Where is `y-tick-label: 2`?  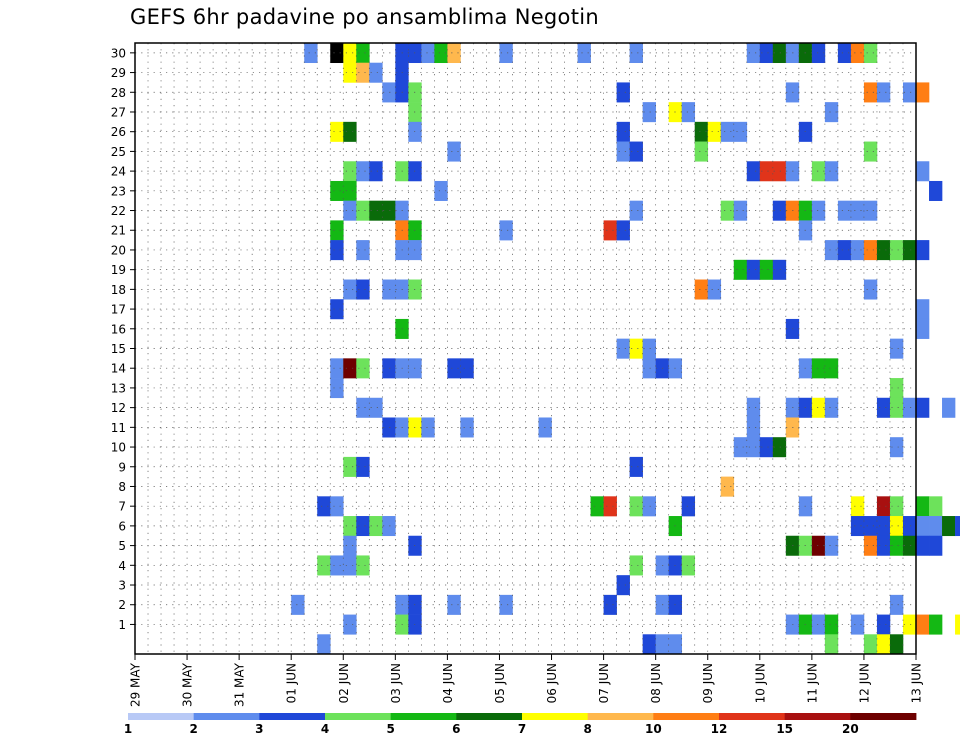
y-tick-label: 2 is located at coordinates (122, 605).